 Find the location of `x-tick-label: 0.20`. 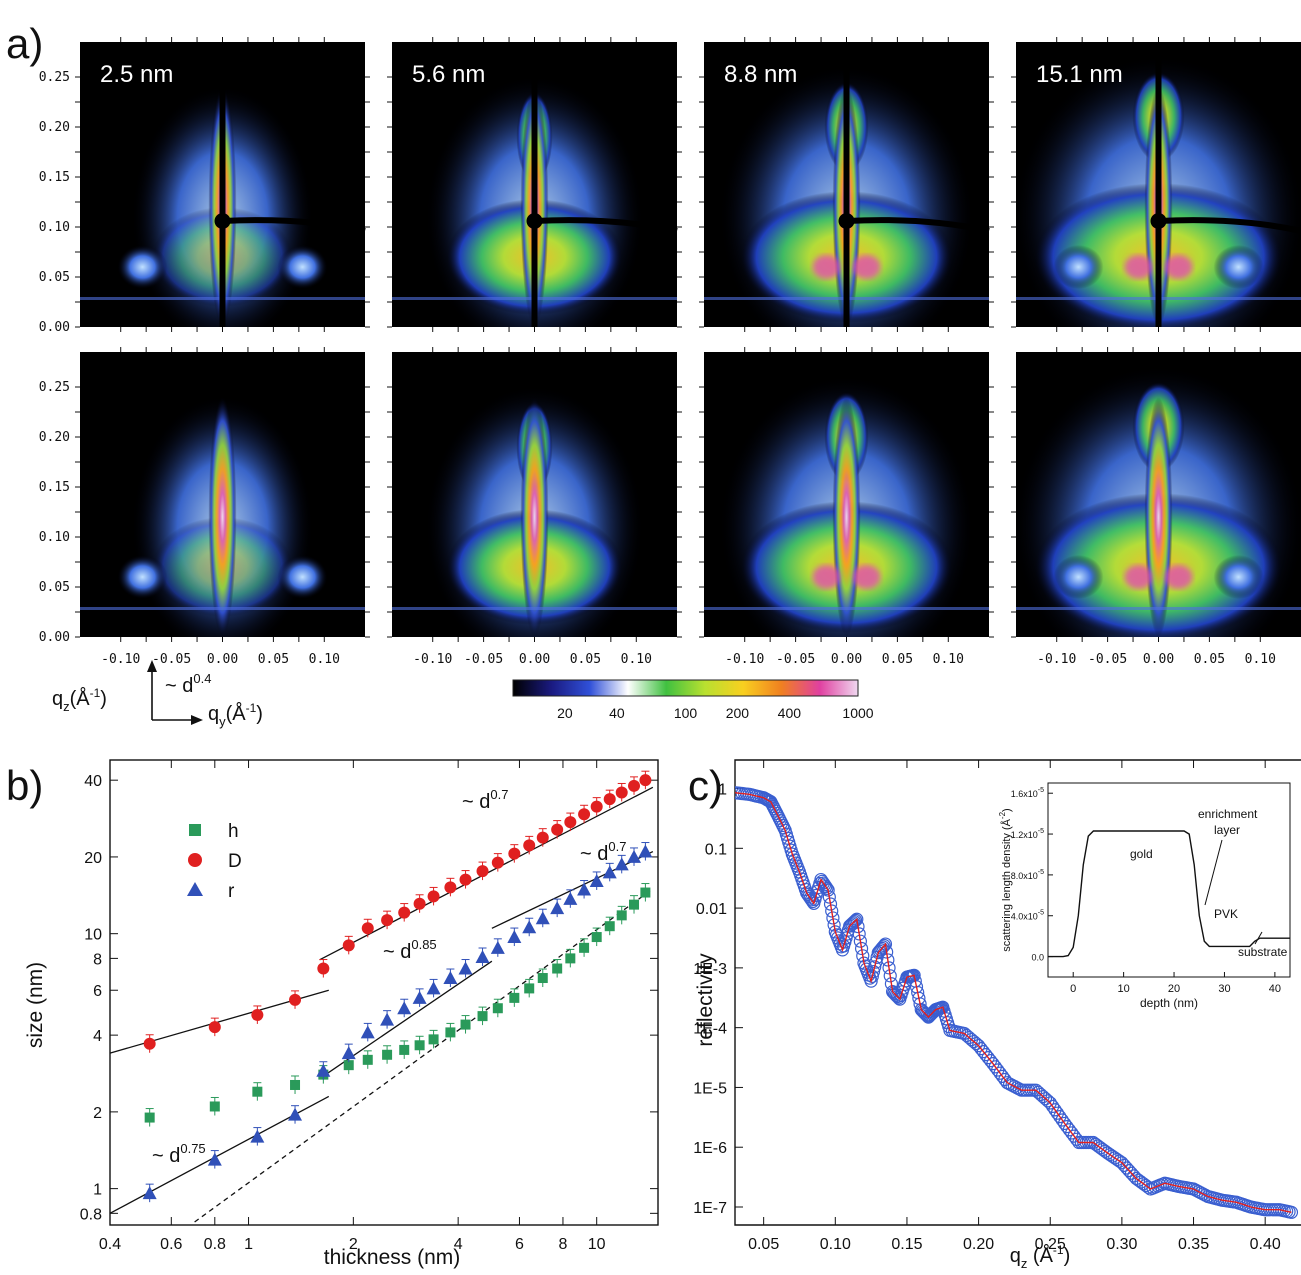

x-tick-label: 0.20 is located at coordinates (978, 1244).